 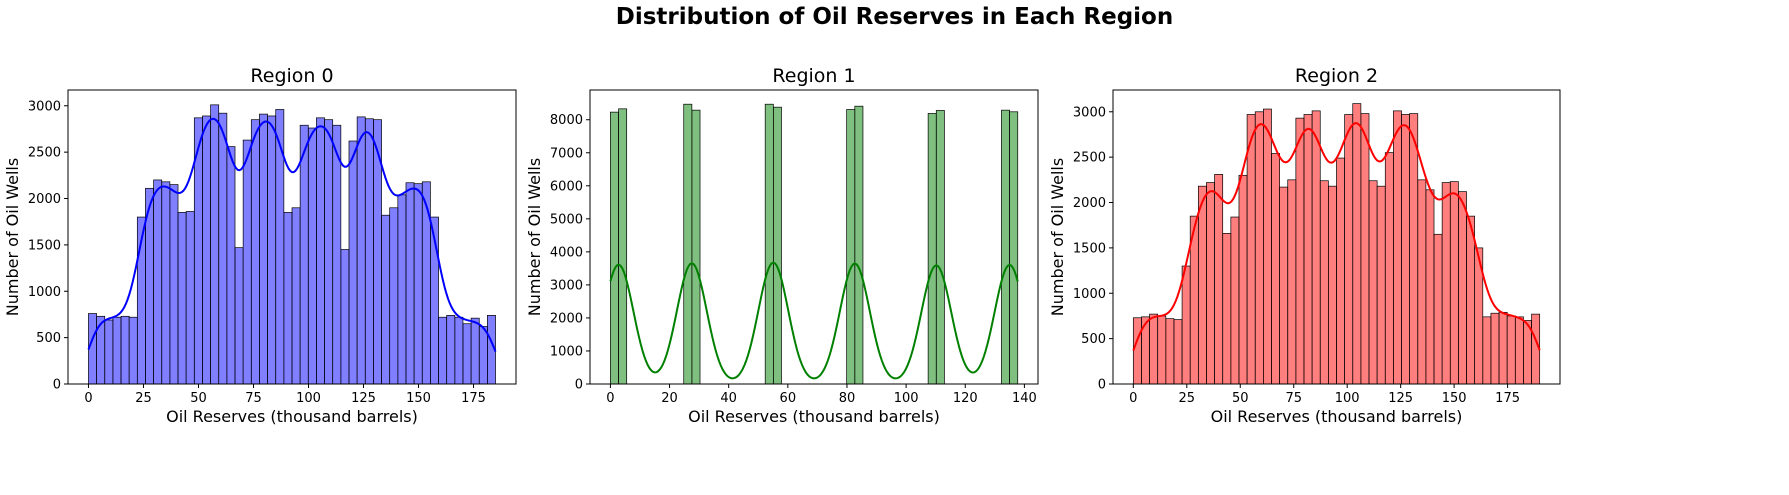 I want to click on x-tick-label: 0, so click(x=88, y=398).